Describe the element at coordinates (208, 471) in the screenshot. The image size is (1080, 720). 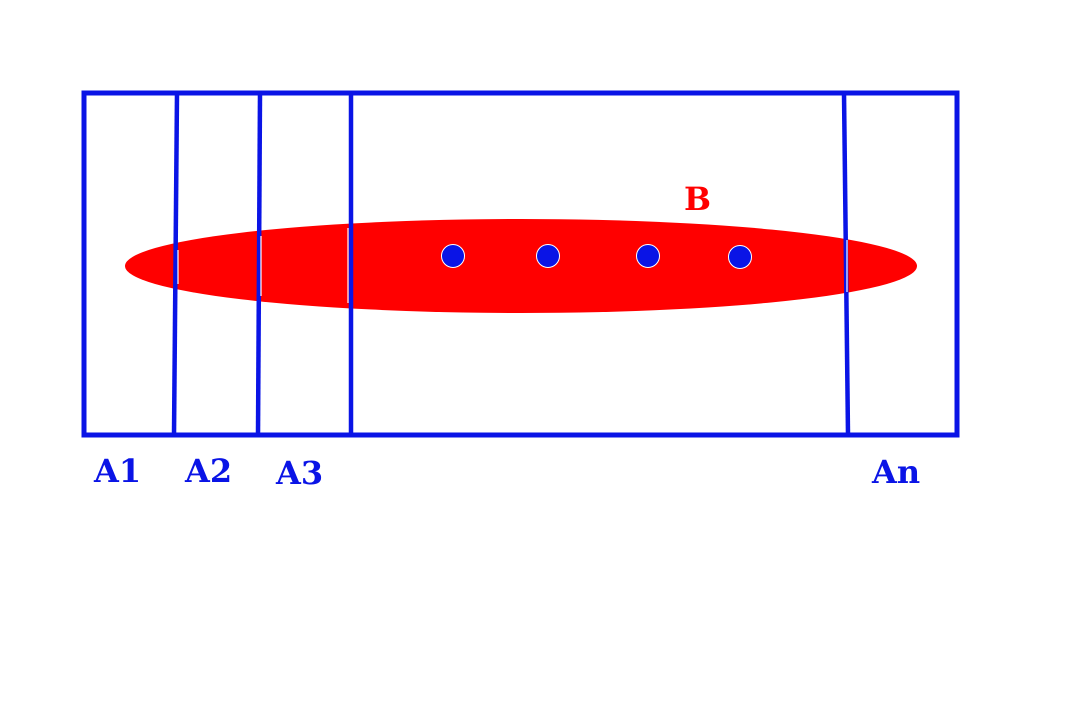
I see `label-a2: A2` at that location.